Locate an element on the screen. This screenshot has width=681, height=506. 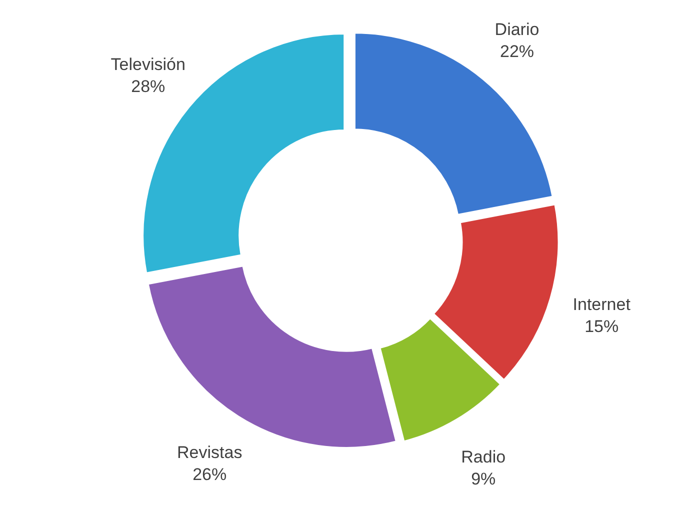
data-label: 28% is located at coordinates (148, 86).